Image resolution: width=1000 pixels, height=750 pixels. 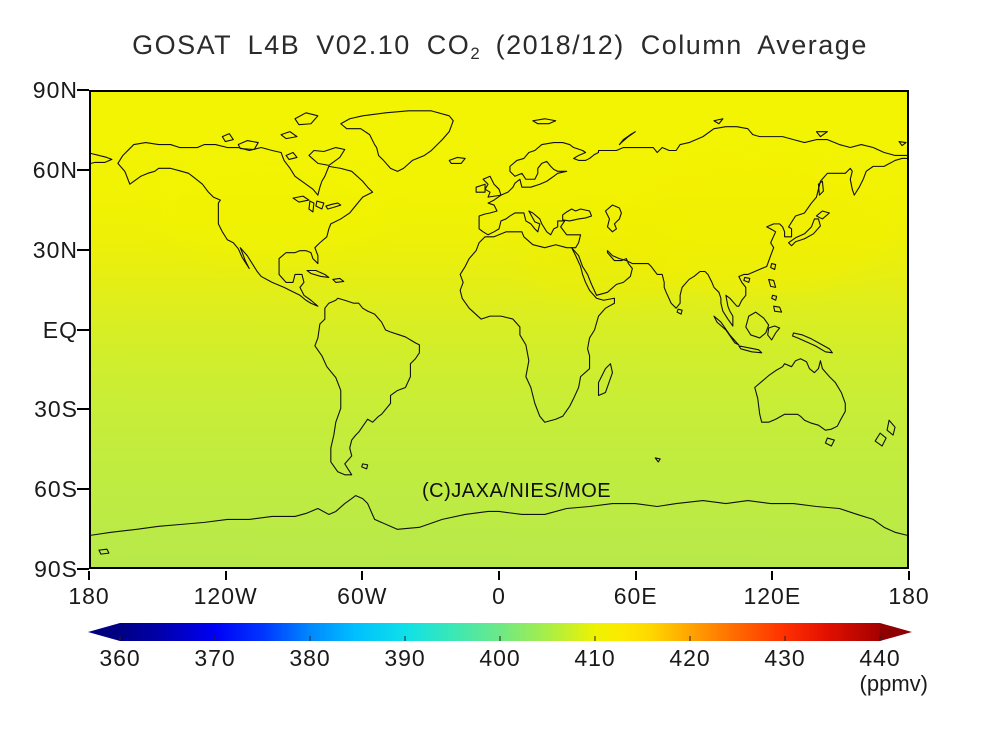 What do you see at coordinates (517, 491) in the screenshot?
I see `credit-text: (C)JAXA/NIES/MOE` at bounding box center [517, 491].